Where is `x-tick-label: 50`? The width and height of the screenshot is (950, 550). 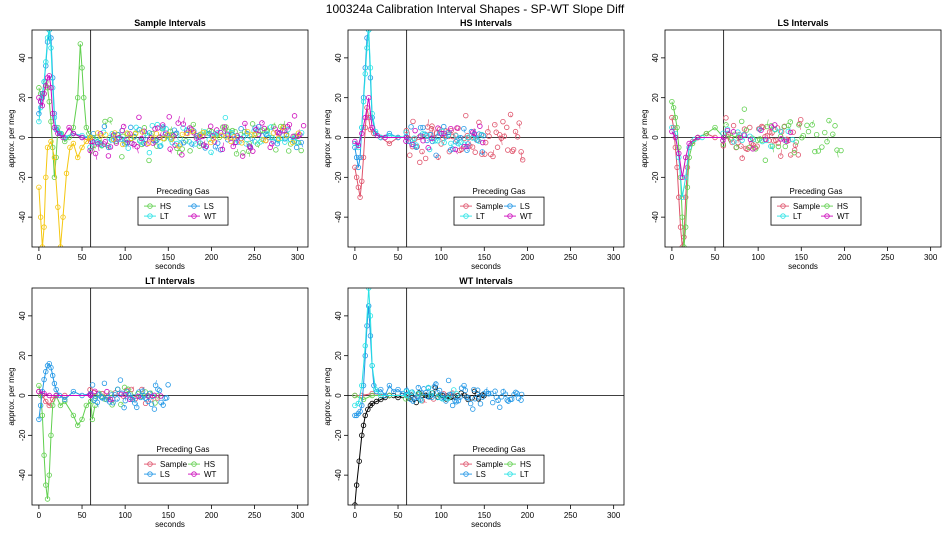 x-tick-label: 50 is located at coordinates (82, 515).